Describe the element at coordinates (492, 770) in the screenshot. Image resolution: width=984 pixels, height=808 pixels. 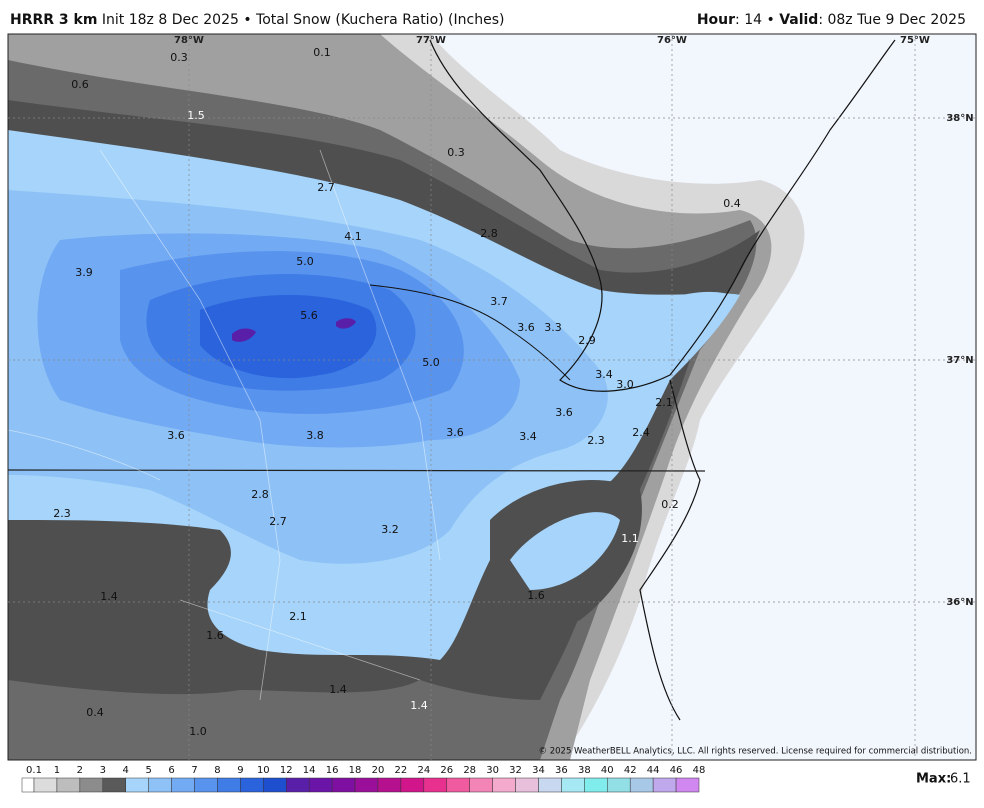
I see `legend-tick-label: 30` at that location.